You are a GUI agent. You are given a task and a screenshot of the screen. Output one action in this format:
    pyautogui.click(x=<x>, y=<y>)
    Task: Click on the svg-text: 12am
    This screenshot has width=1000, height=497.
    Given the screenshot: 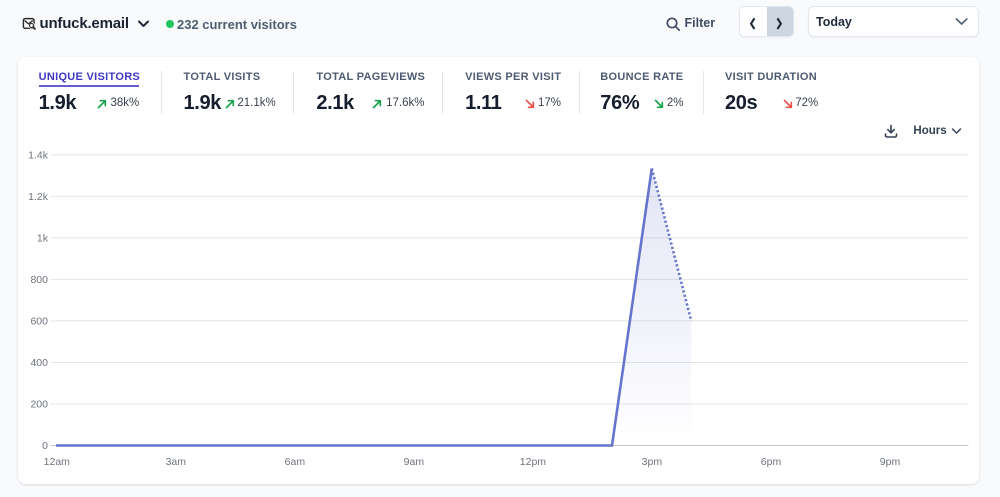 What is the action you would take?
    pyautogui.click(x=57, y=462)
    